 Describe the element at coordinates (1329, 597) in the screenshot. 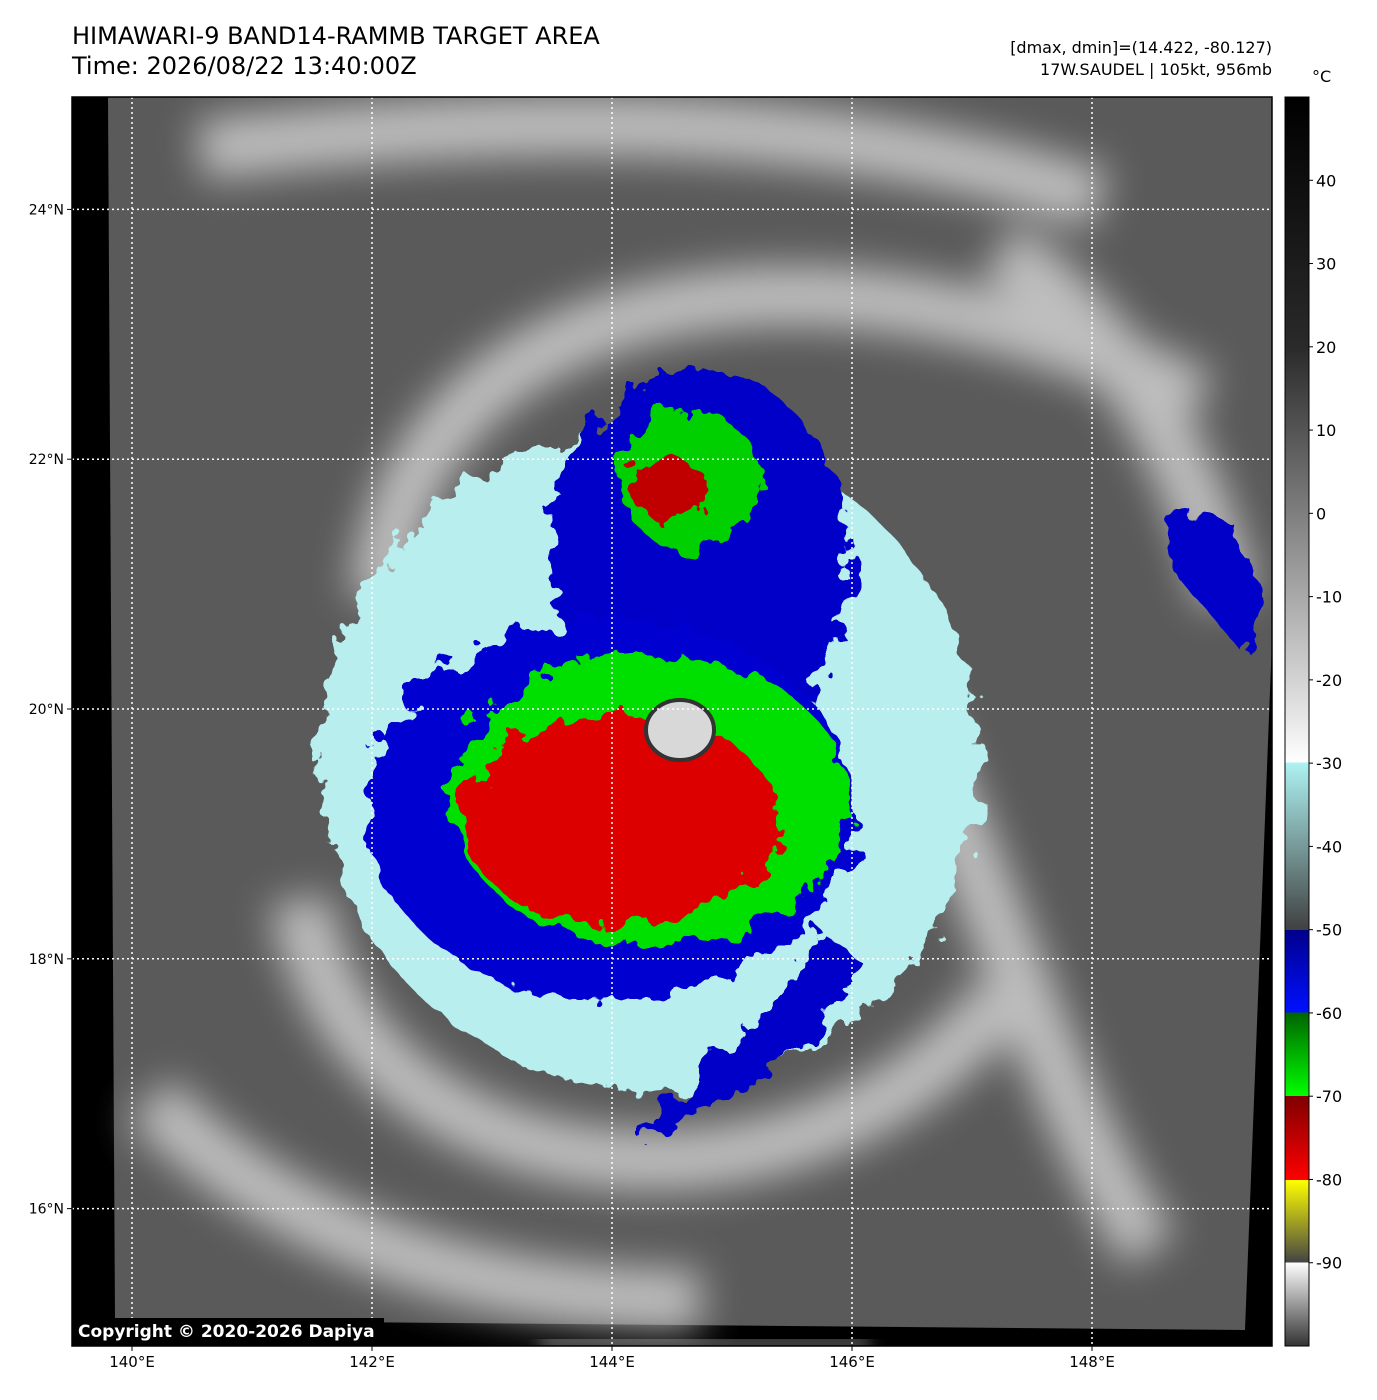

I see `colorbar-tick-label: -10` at that location.